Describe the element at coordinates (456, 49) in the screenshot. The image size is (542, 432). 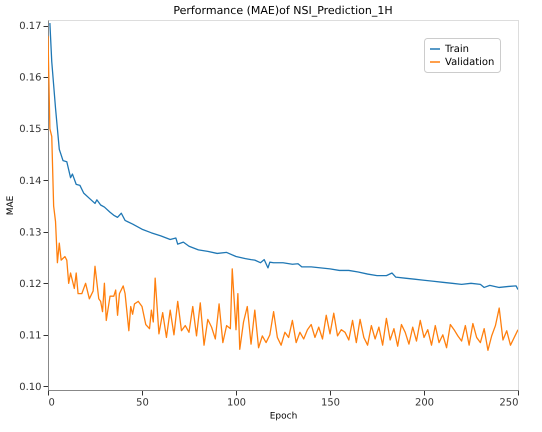
I see `legend-label: Train` at that location.